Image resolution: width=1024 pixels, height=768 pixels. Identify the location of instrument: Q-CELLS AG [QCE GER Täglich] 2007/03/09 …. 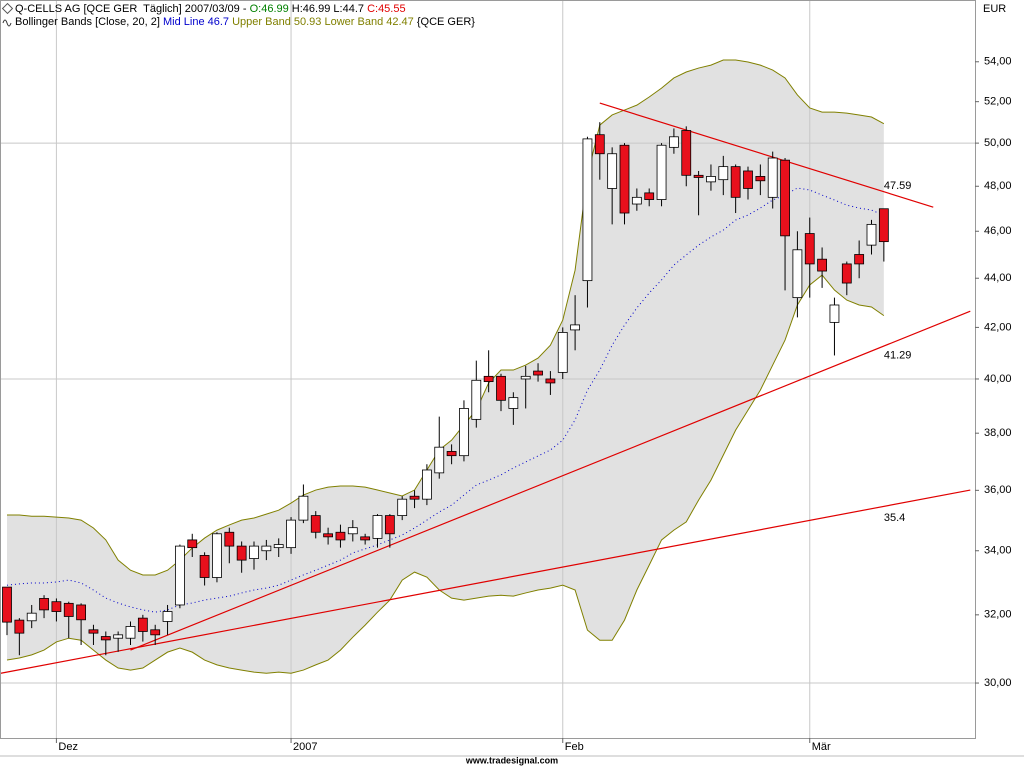
(131, 9).